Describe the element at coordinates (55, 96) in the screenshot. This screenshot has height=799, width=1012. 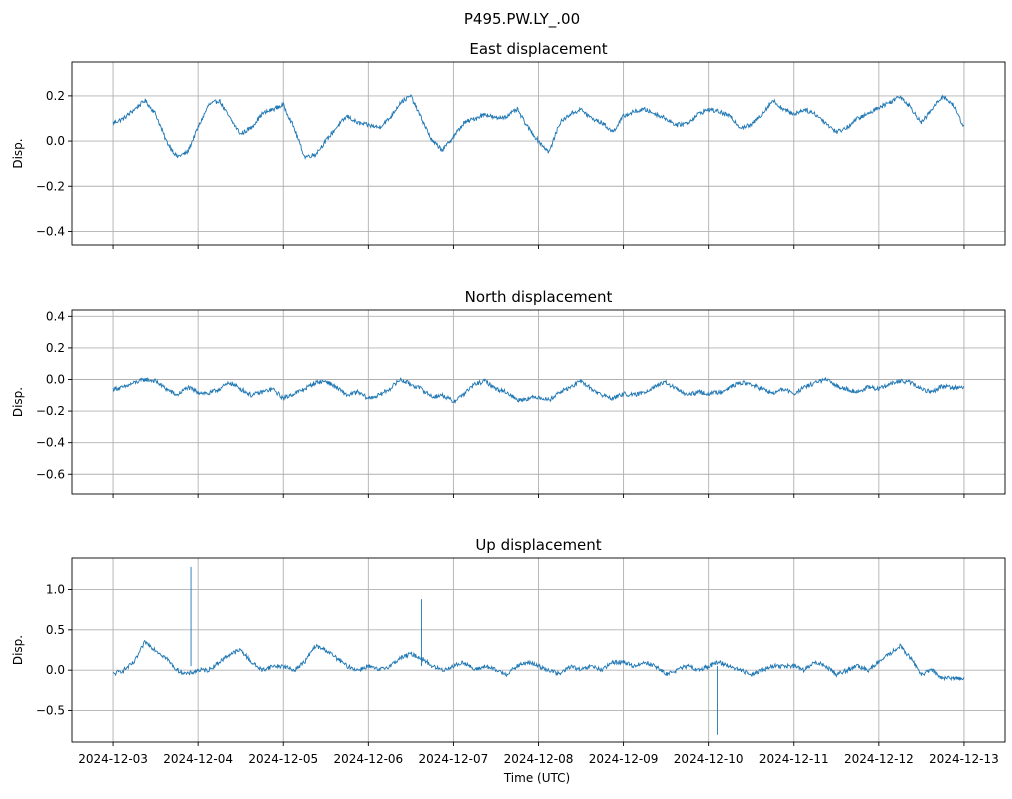
I see `east-ytick-label: 0.2` at that location.